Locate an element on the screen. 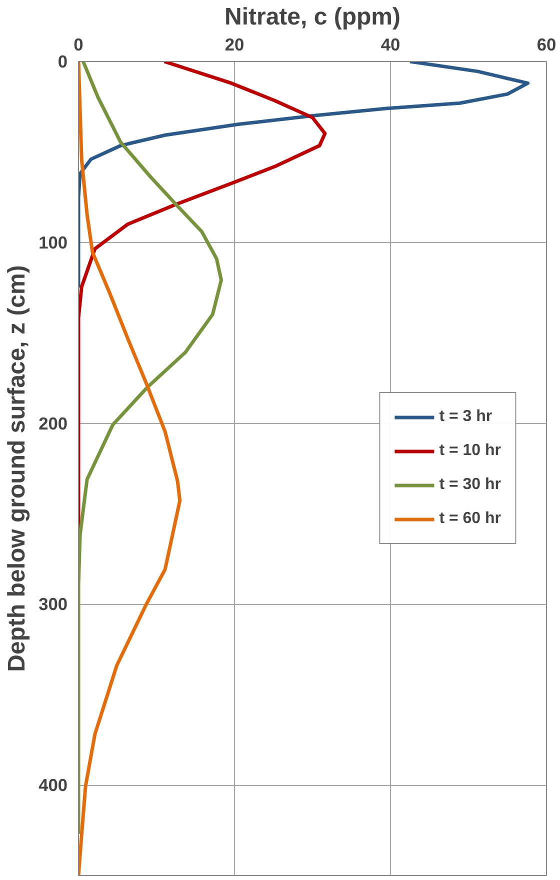  legend-label: t = 10 hr is located at coordinates (470, 451).